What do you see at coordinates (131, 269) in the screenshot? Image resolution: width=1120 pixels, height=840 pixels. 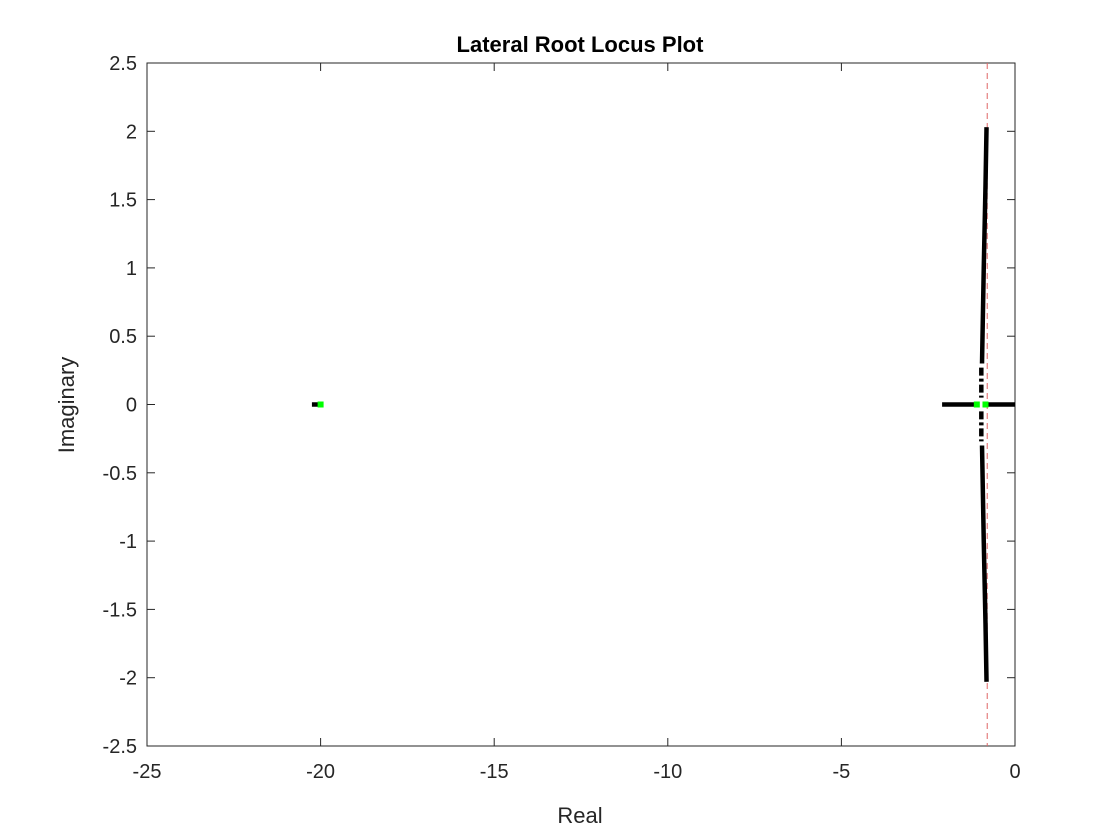 I see `y-tick-label: 1` at bounding box center [131, 269].